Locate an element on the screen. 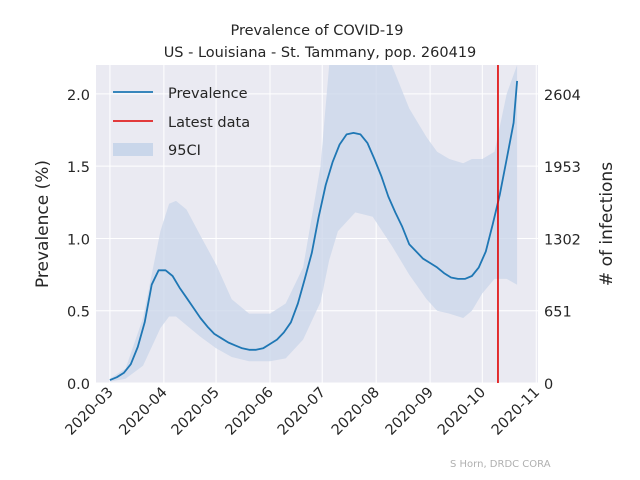 The height and width of the screenshot is (480, 640). y-axis-label-left: Prevalence (%) is located at coordinates (43, 224).